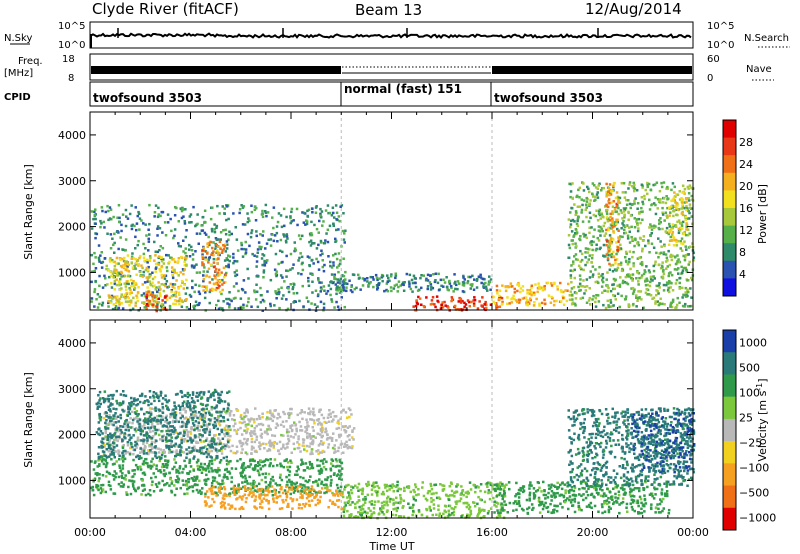 The height and width of the screenshot is (554, 800). I want to click on cell-pow-2078, so click(629, 231).